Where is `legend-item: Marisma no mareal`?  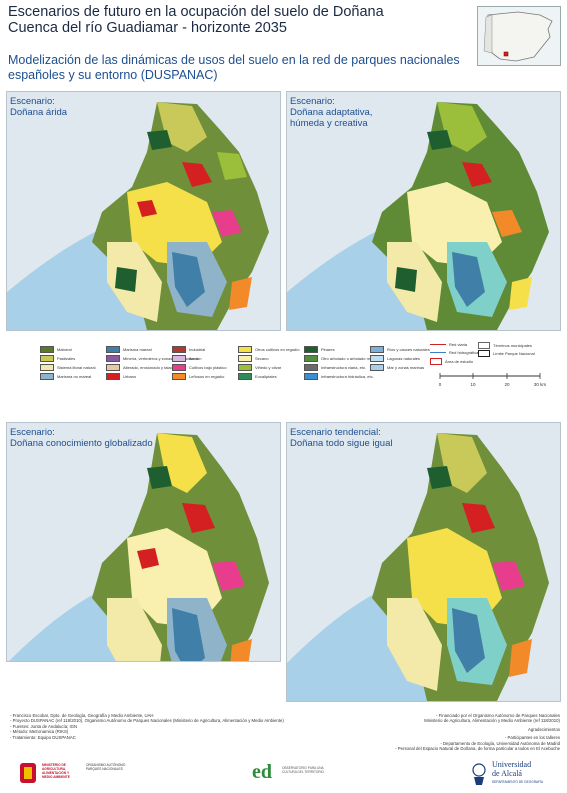 legend-item: Marisma no mareal is located at coordinates (65, 376).